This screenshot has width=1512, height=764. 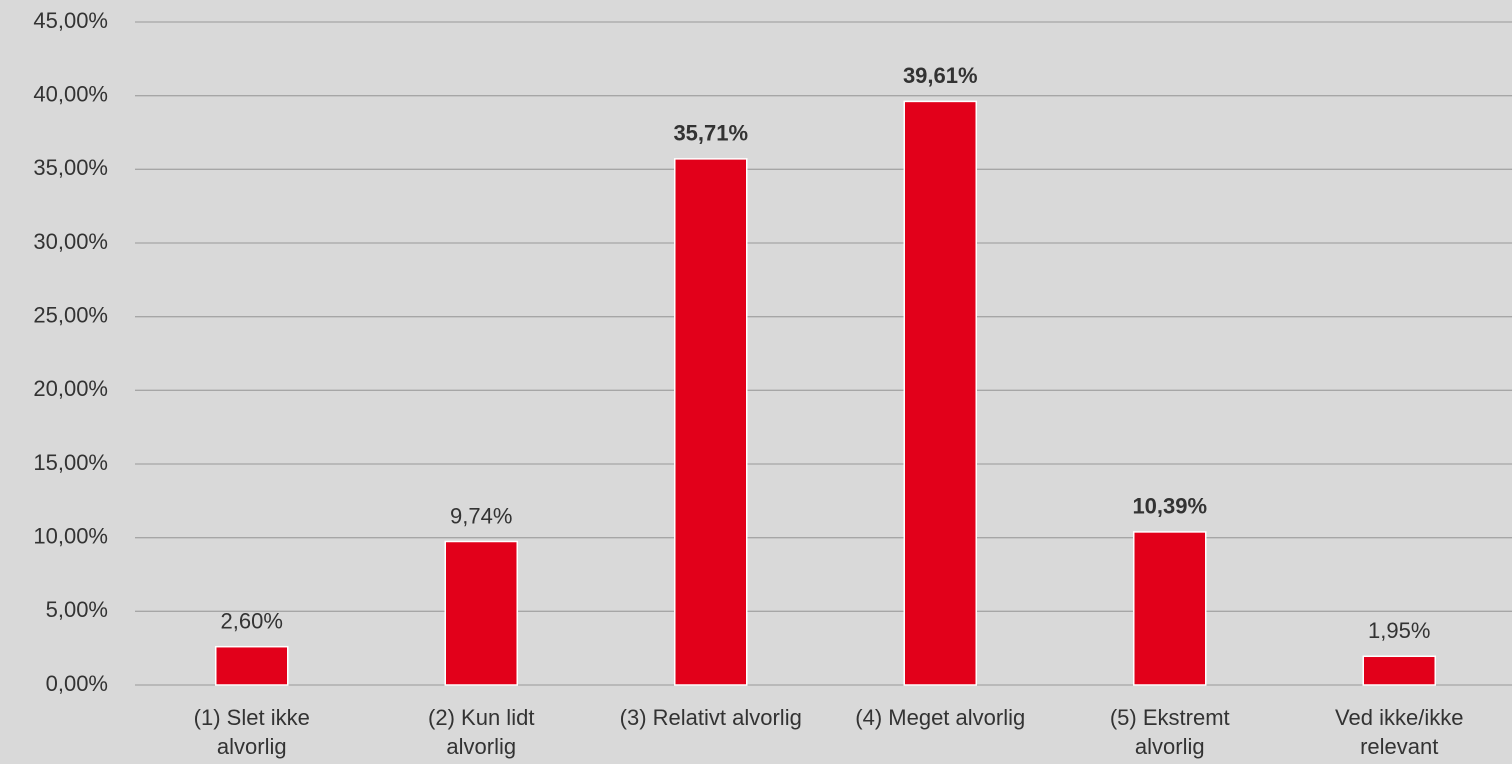 What do you see at coordinates (1170, 717) in the screenshot?
I see `x-tick-label: (5) Ekstremt` at bounding box center [1170, 717].